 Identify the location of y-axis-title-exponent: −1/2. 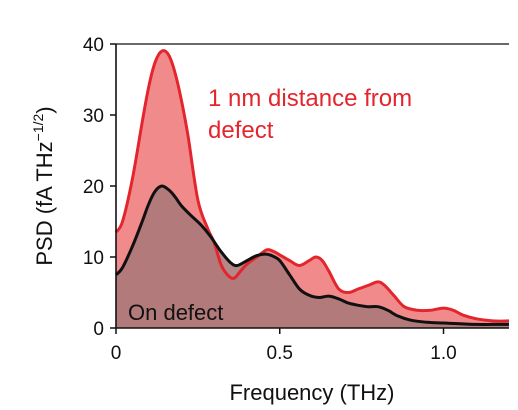
(38, 127).